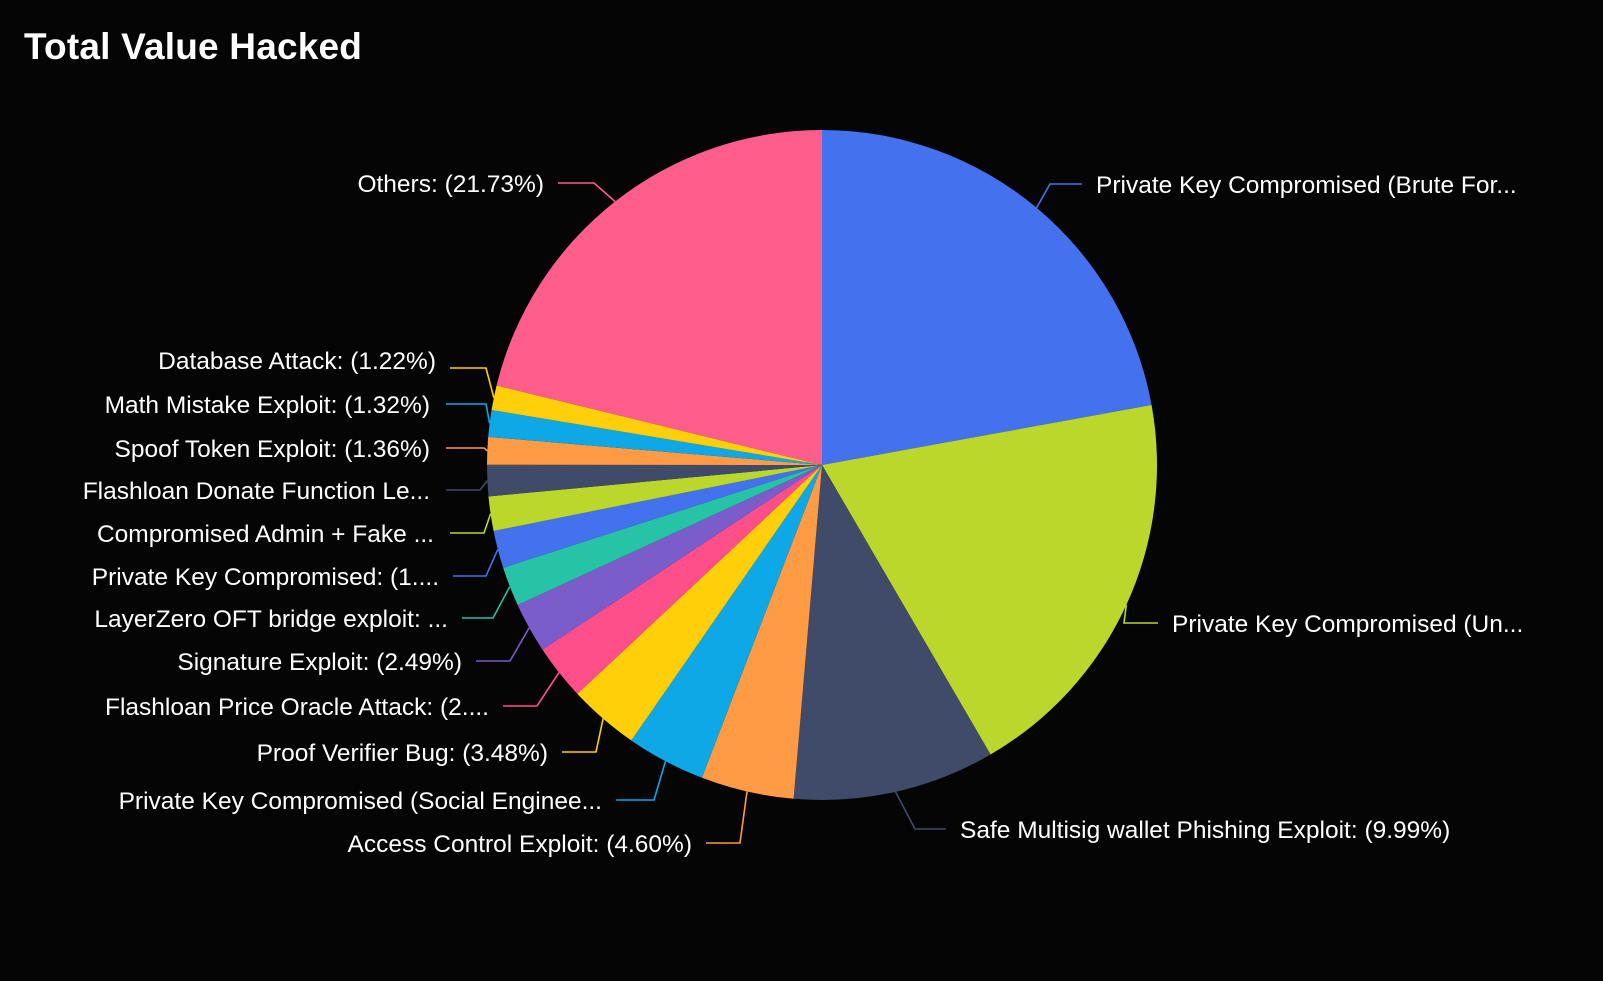 The height and width of the screenshot is (981, 1603). What do you see at coordinates (520, 844) in the screenshot?
I see `slice-label: Access Control Exploit: (4.60%)` at bounding box center [520, 844].